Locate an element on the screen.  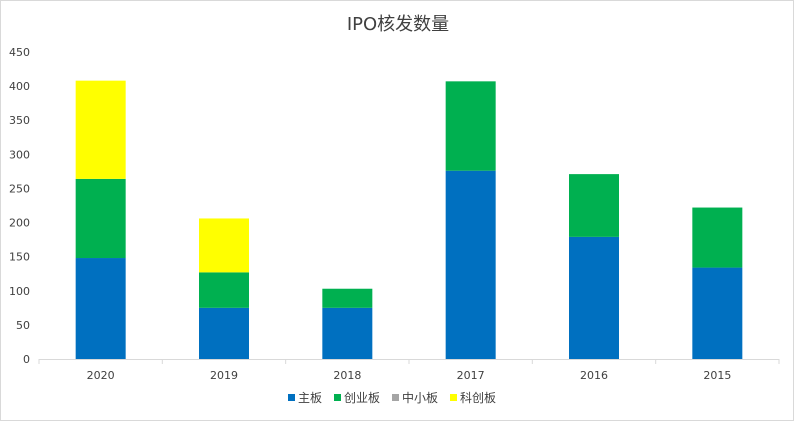
y-tick-label: 300 is located at coordinates (19, 154).